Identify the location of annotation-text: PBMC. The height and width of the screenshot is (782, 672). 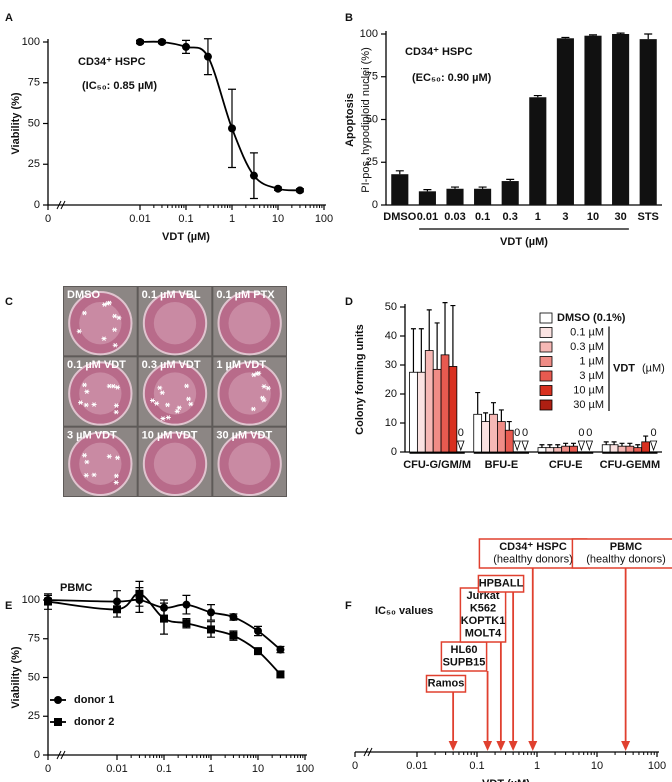
(626, 547).